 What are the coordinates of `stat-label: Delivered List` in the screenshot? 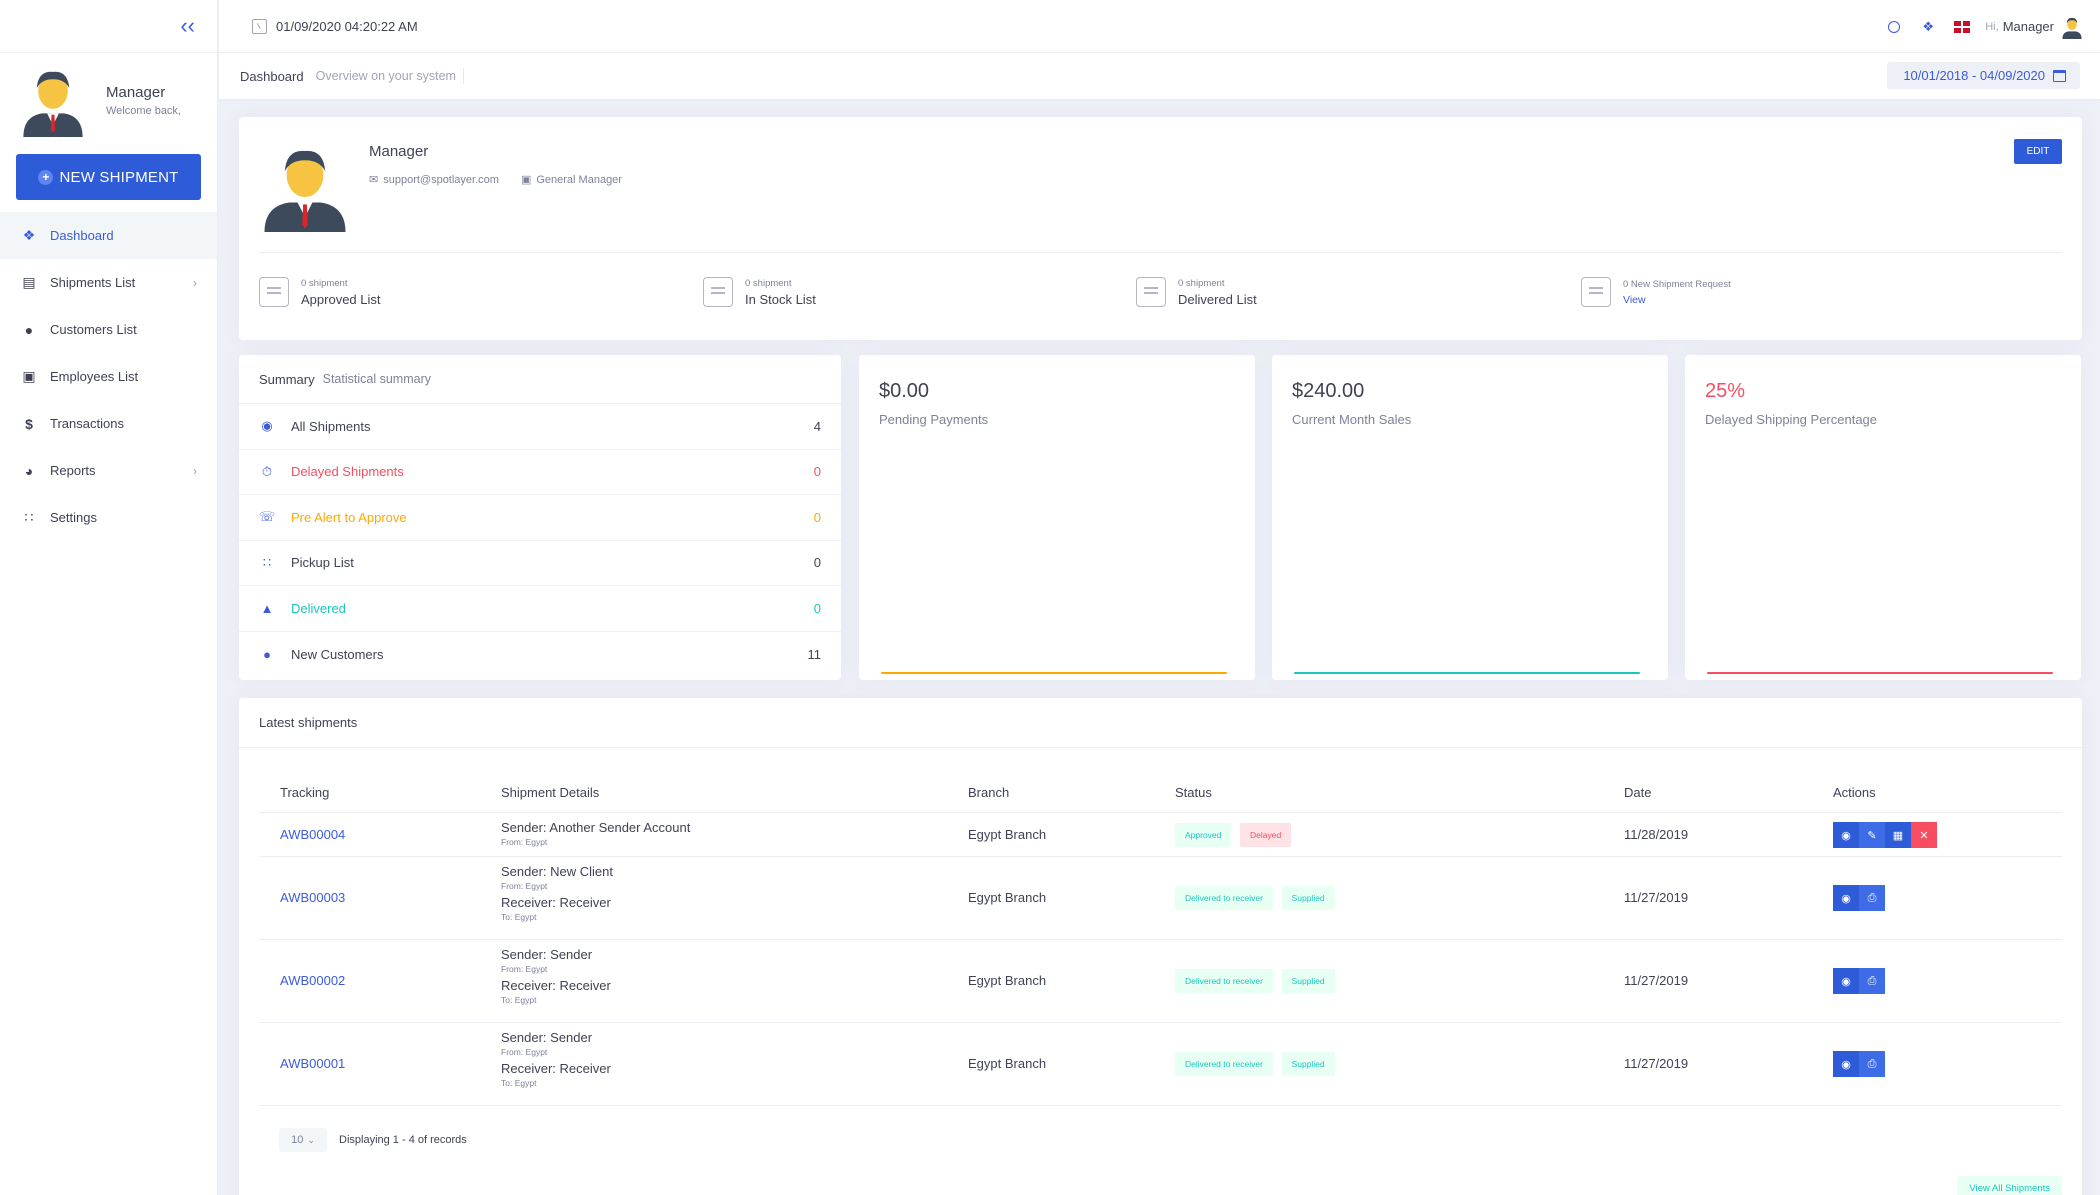 It's located at (1217, 299).